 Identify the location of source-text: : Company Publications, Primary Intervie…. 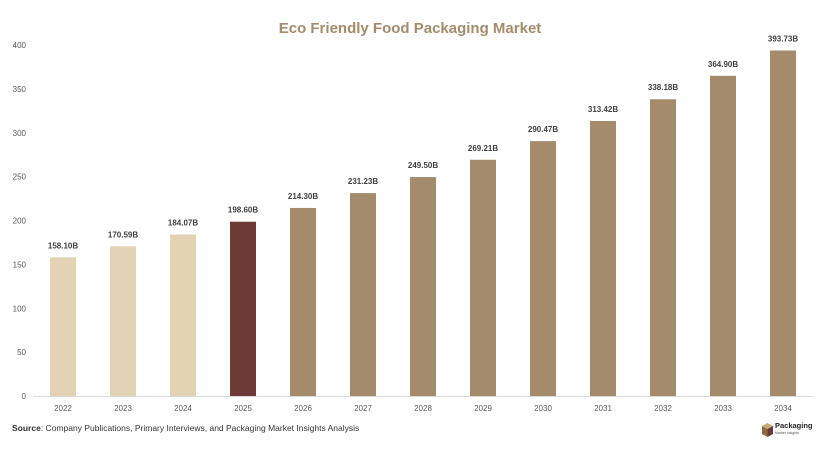
(200, 428).